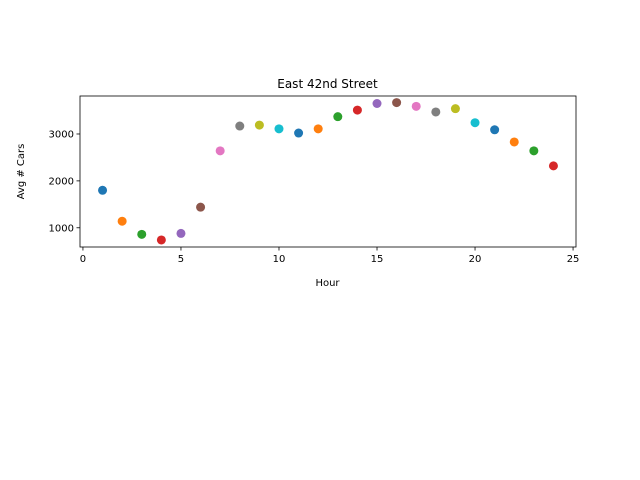  I want to click on y-axis-label: Avg # Cars, so click(21, 172).